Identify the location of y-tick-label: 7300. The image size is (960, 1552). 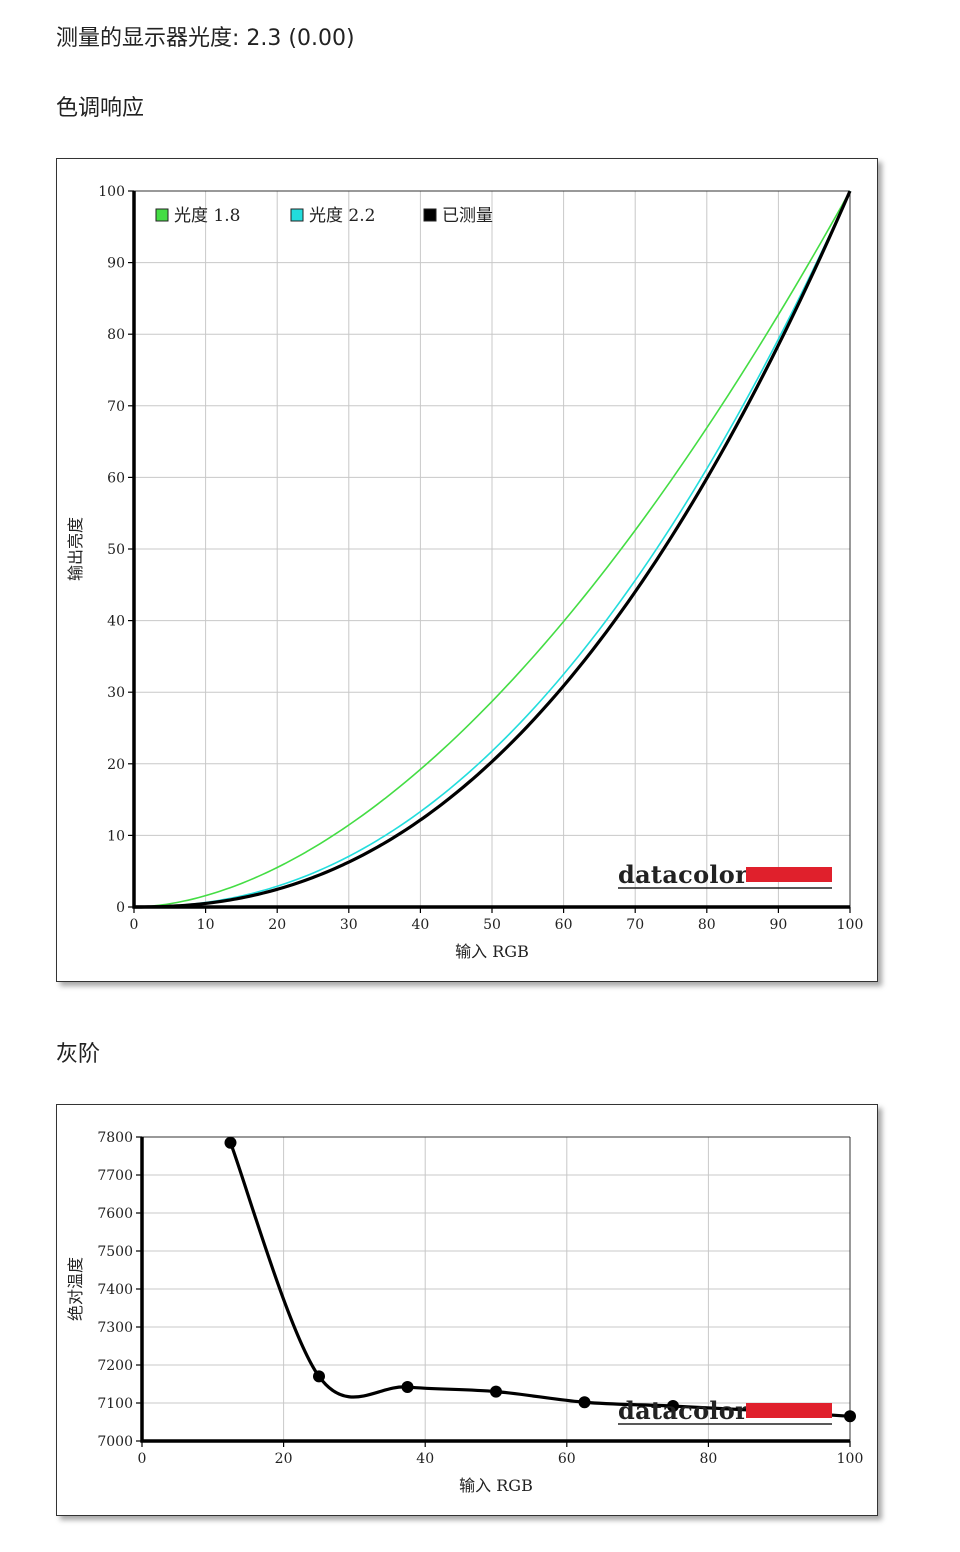
(115, 1328).